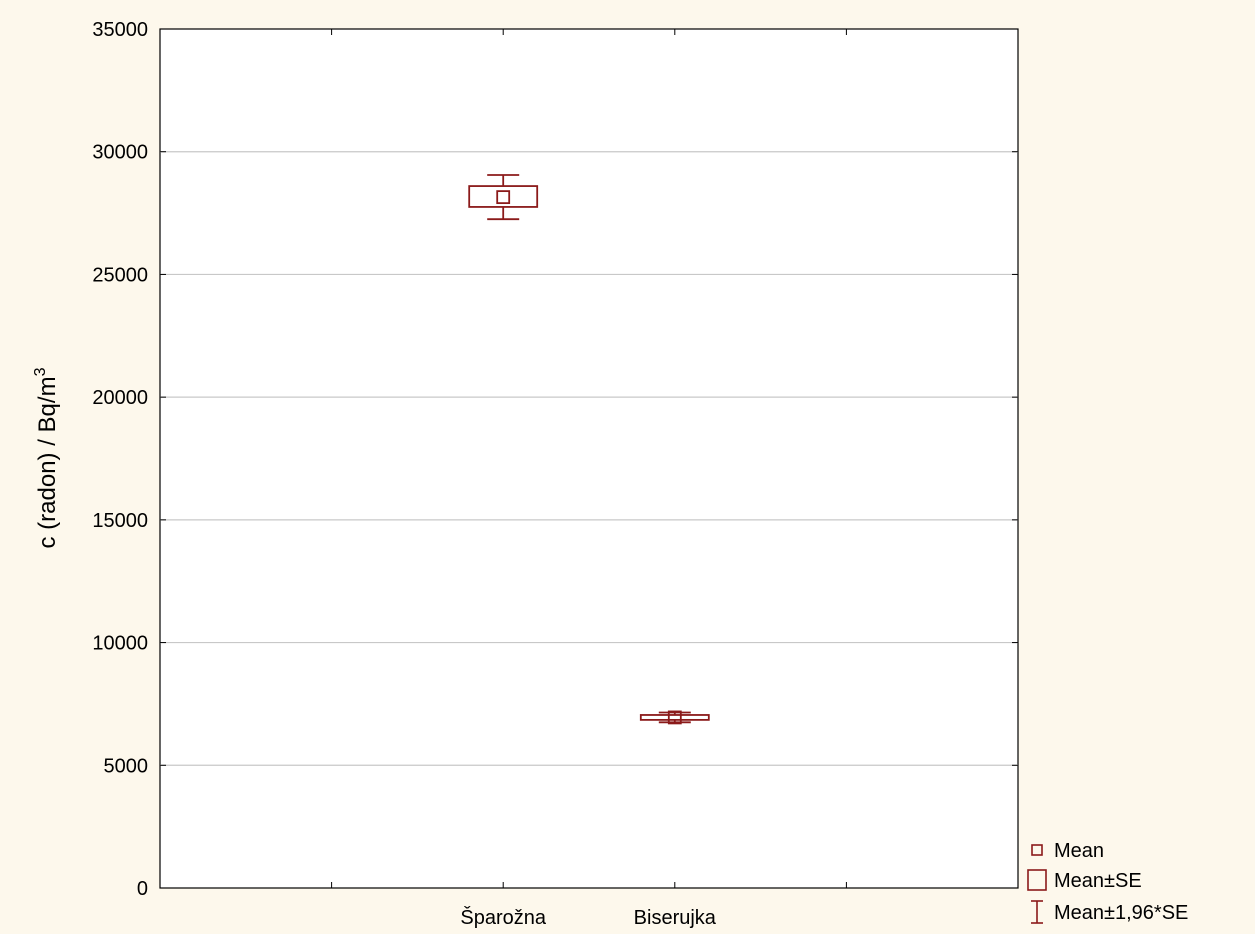 This screenshot has height=934, width=1255. What do you see at coordinates (503, 917) in the screenshot?
I see `x-category-label: Šparožna` at bounding box center [503, 917].